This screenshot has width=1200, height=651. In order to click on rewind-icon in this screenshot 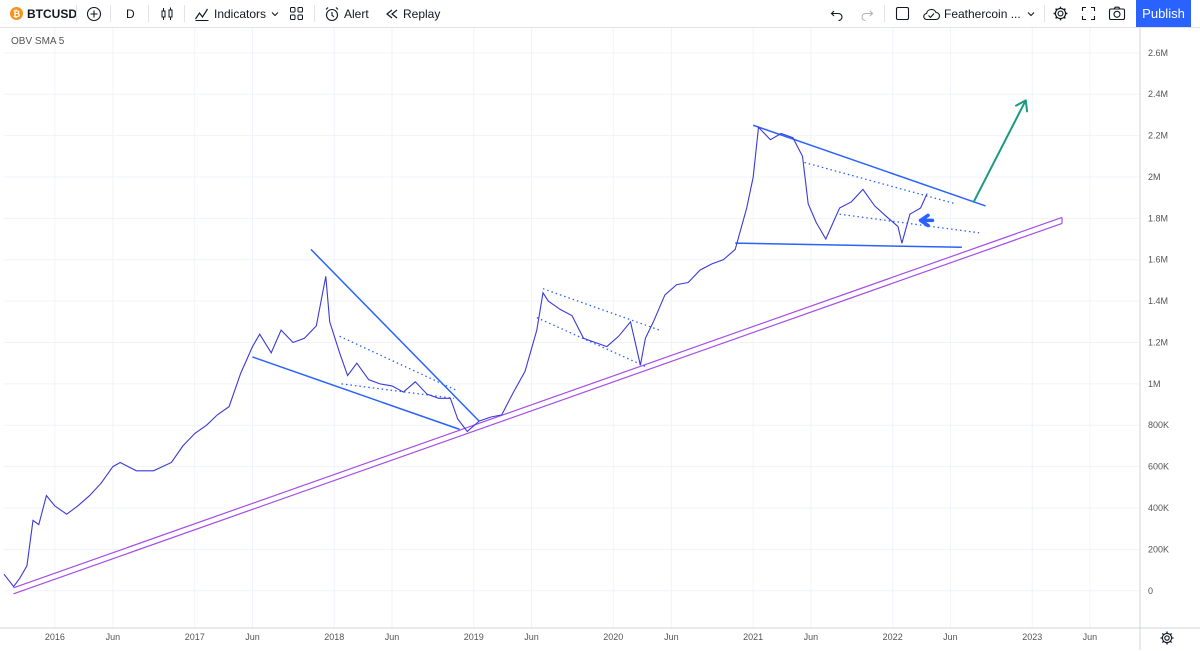, I will do `click(392, 13)`.